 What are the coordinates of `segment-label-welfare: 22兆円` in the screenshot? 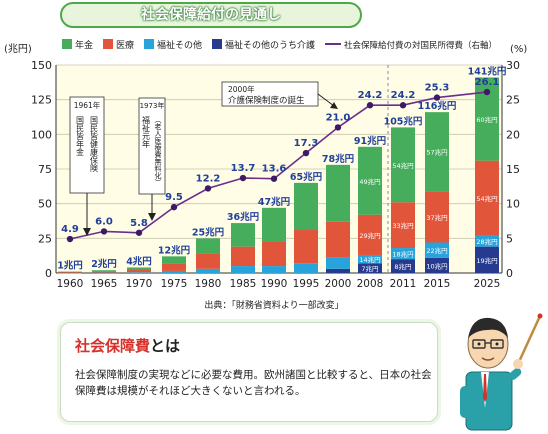 It's located at (436, 250).